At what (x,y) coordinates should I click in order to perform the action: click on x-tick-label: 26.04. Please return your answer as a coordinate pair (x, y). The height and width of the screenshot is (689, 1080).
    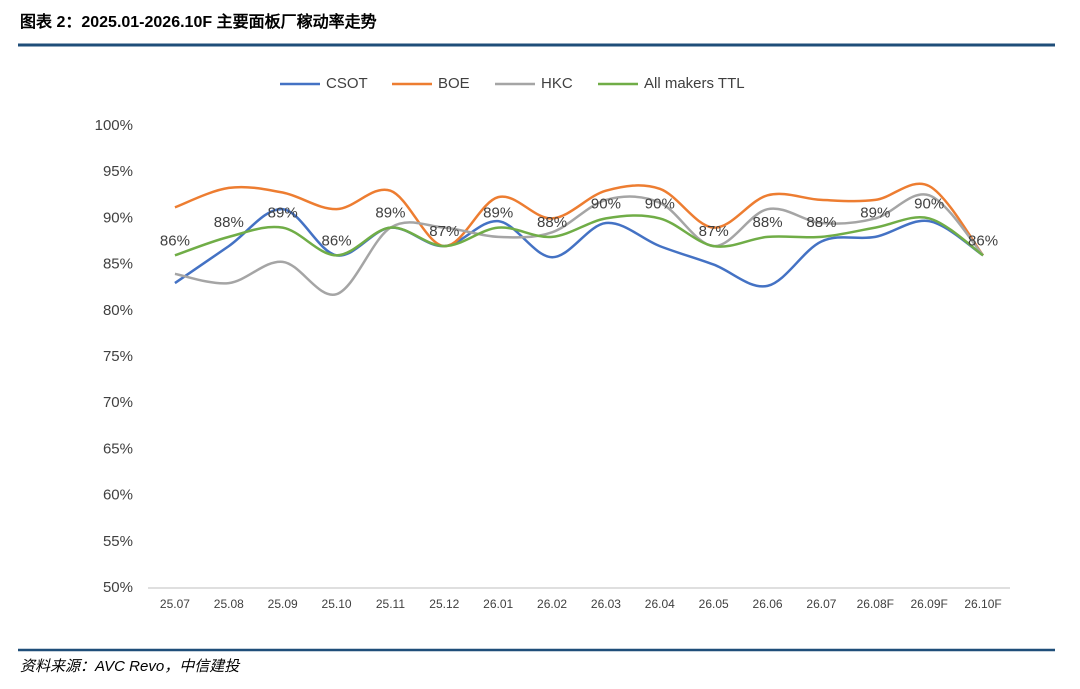
    Looking at the image, I should click on (660, 604).